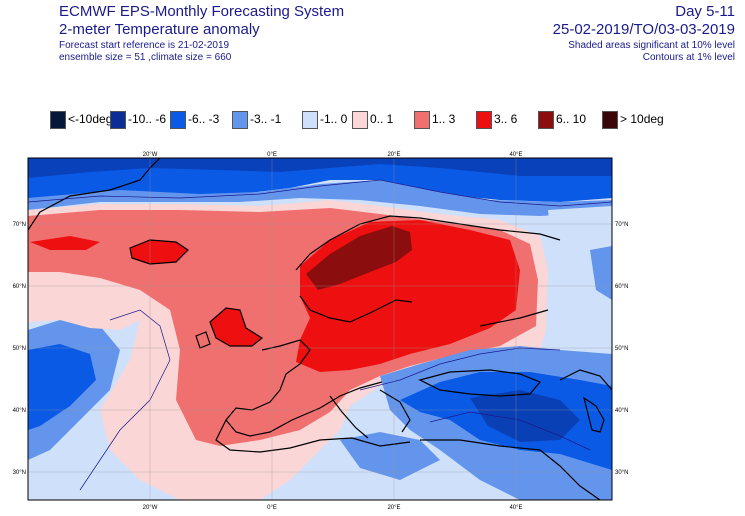 This screenshot has height=516, width=745. I want to click on lon-tick-bottom: 20°W, so click(150, 508).